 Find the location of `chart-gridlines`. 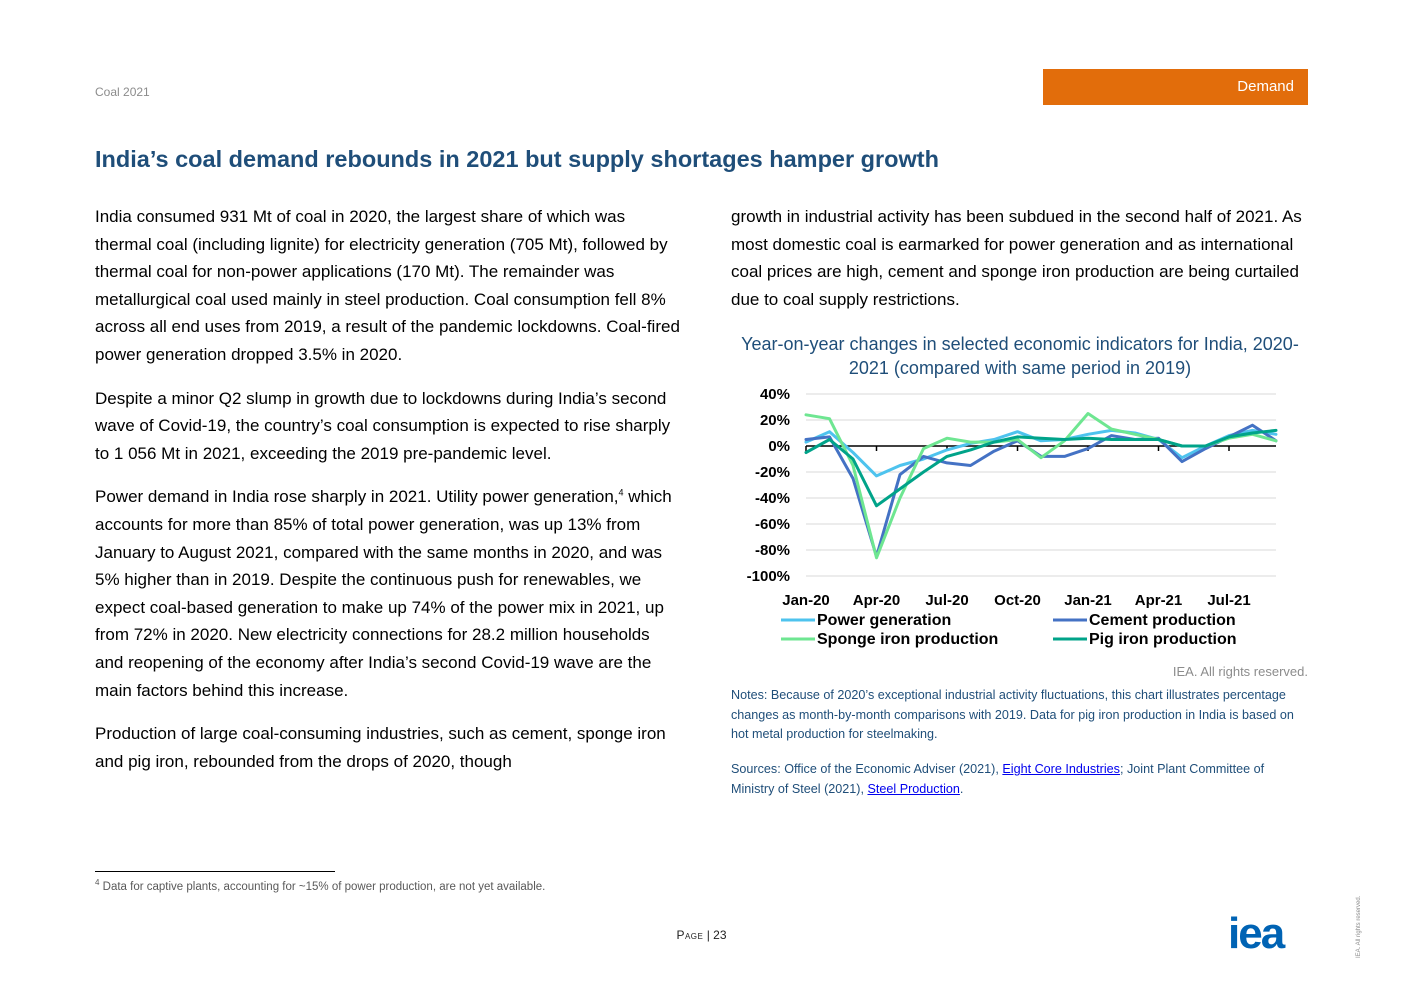

chart-gridlines is located at coordinates (1041, 485).